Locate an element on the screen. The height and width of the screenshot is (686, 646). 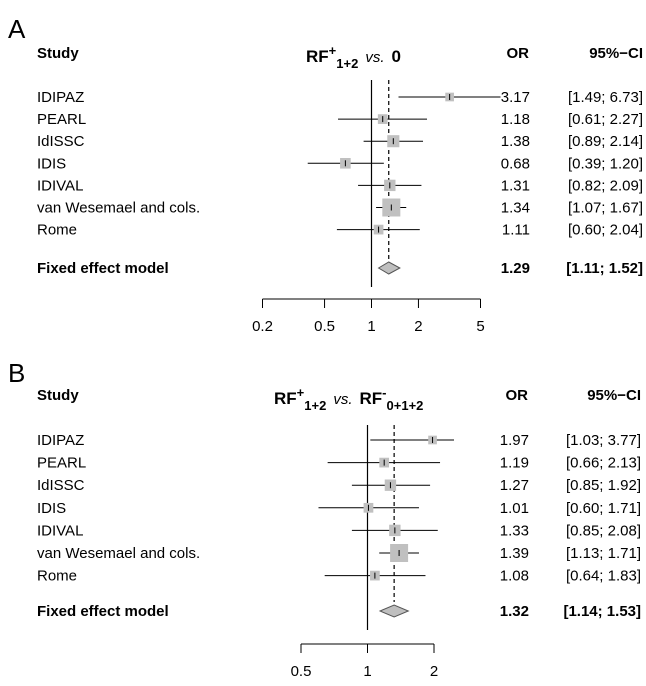
ci-value: [0.39; 1.20] is located at coordinates (605, 163).